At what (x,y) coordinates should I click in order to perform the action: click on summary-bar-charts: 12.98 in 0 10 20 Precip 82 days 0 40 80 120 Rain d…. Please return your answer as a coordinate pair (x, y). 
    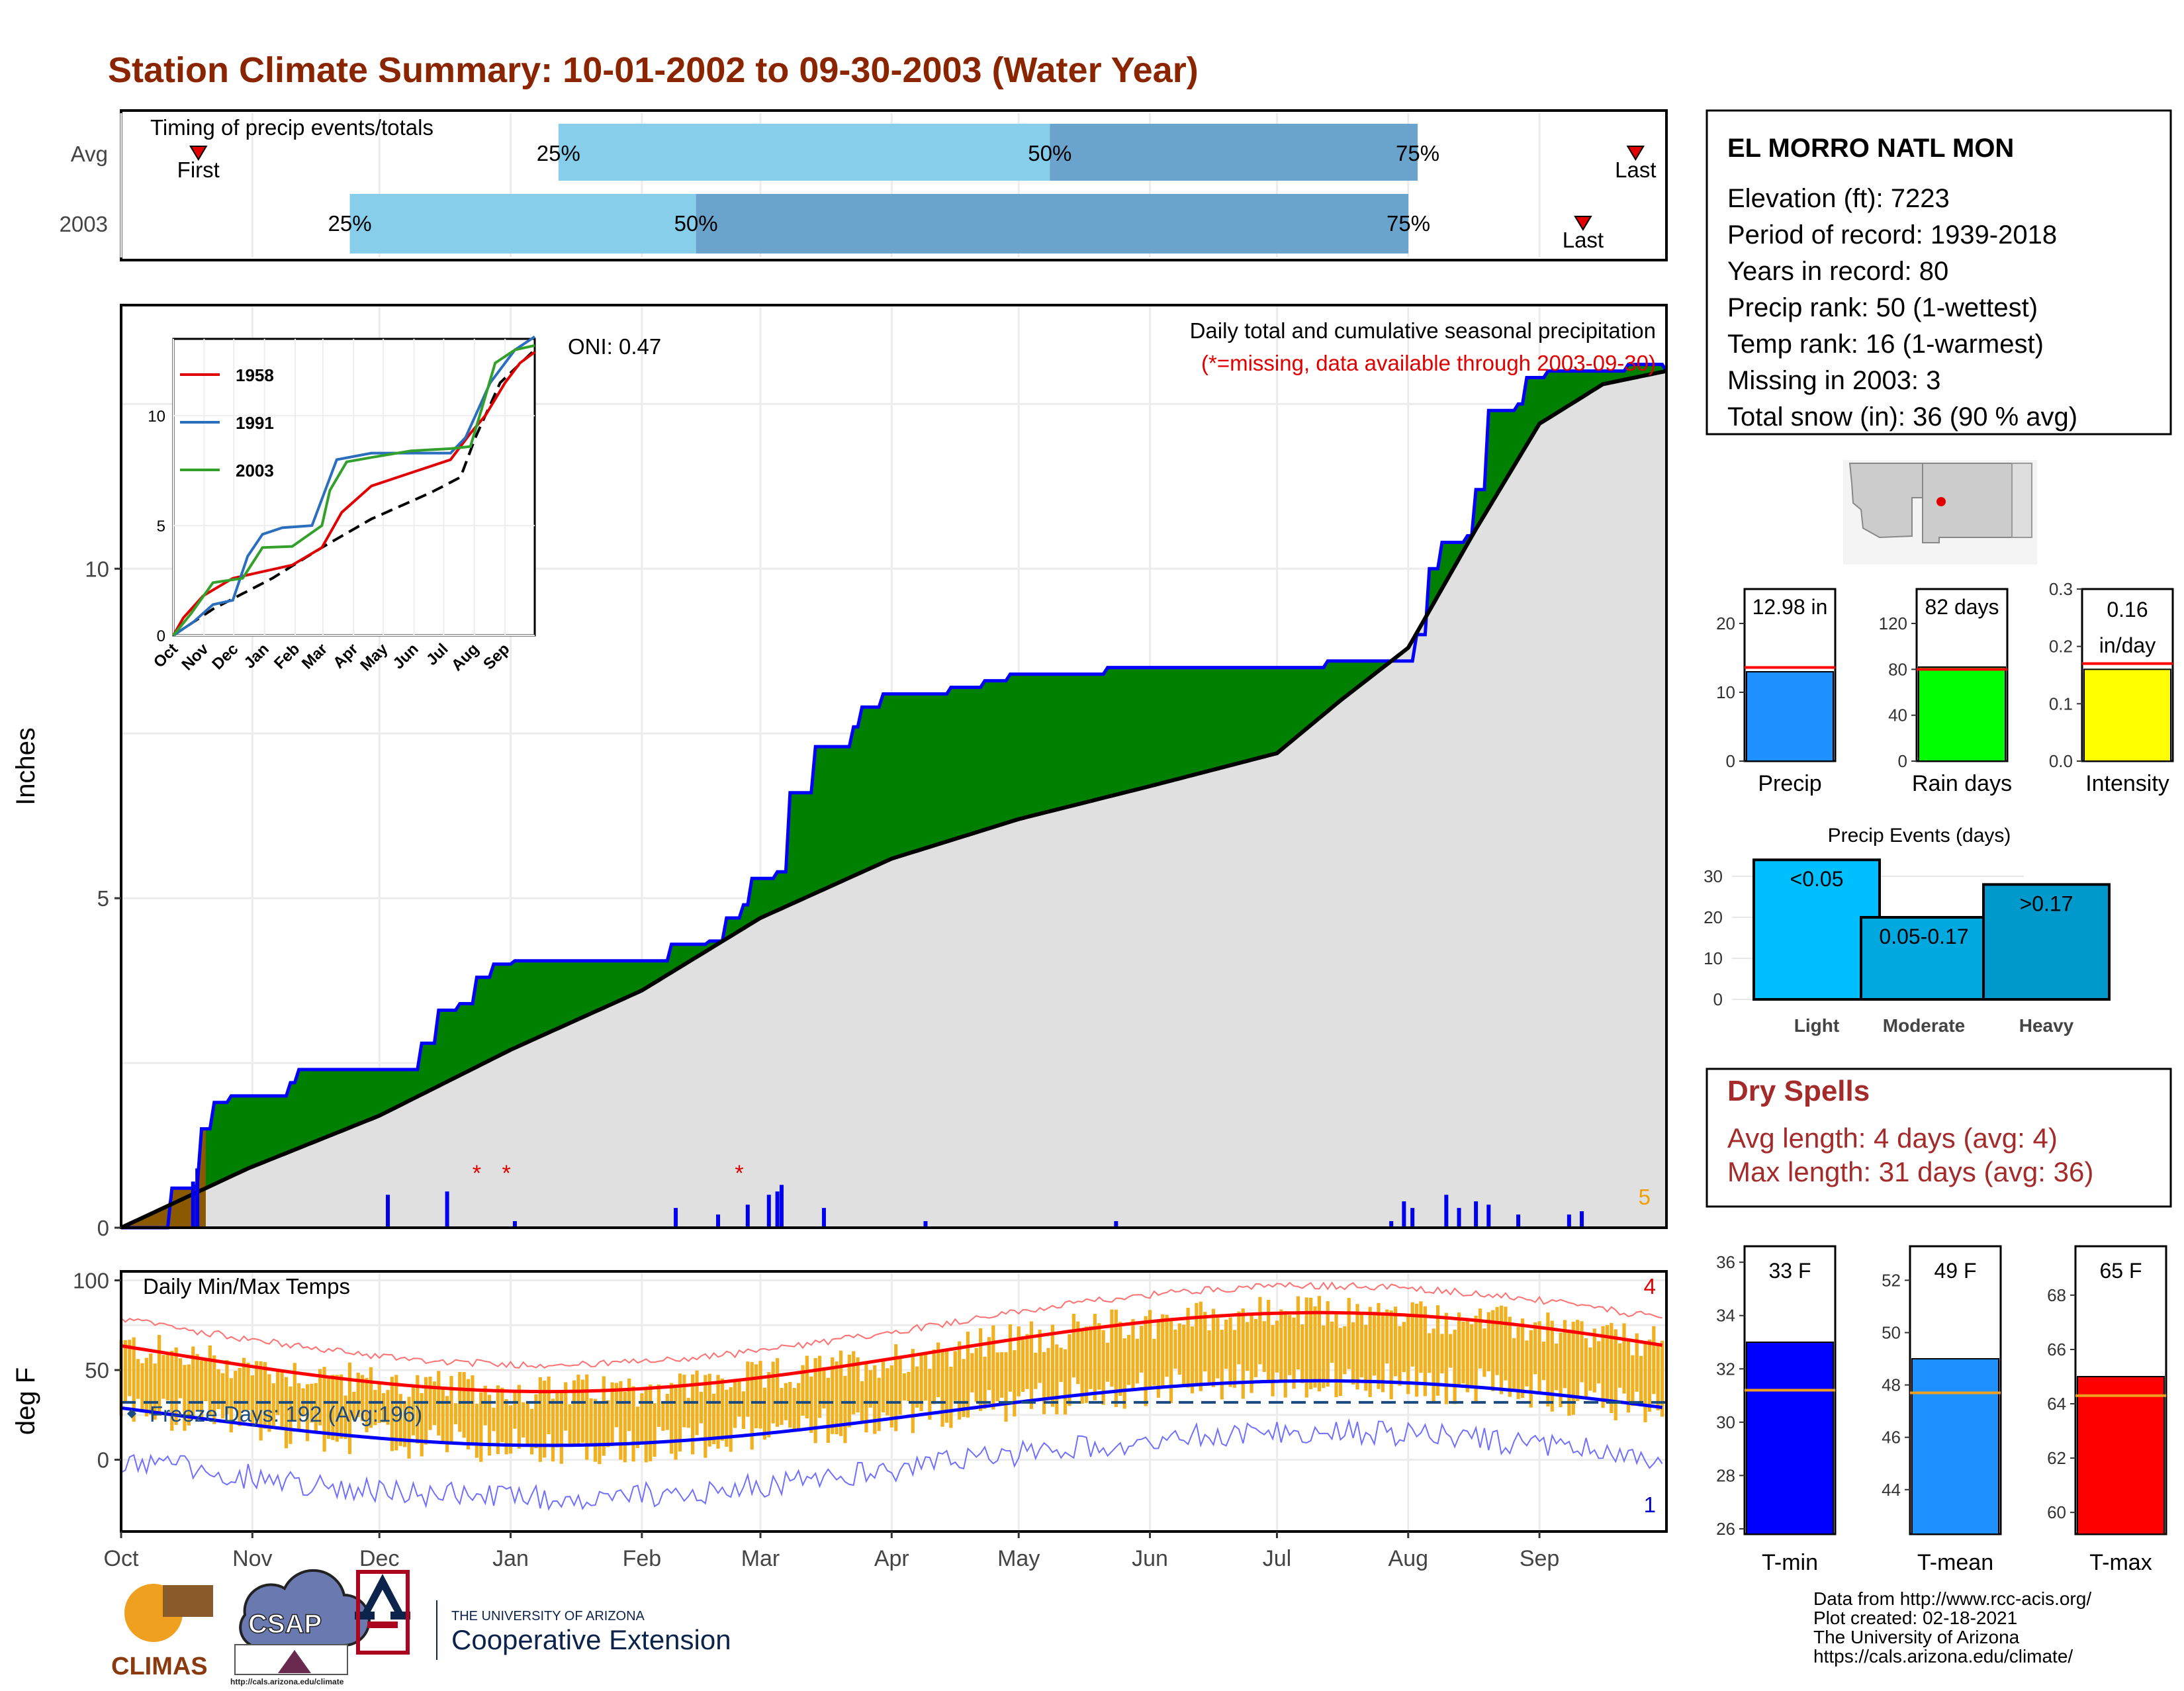
    Looking at the image, I should click on (1945, 688).